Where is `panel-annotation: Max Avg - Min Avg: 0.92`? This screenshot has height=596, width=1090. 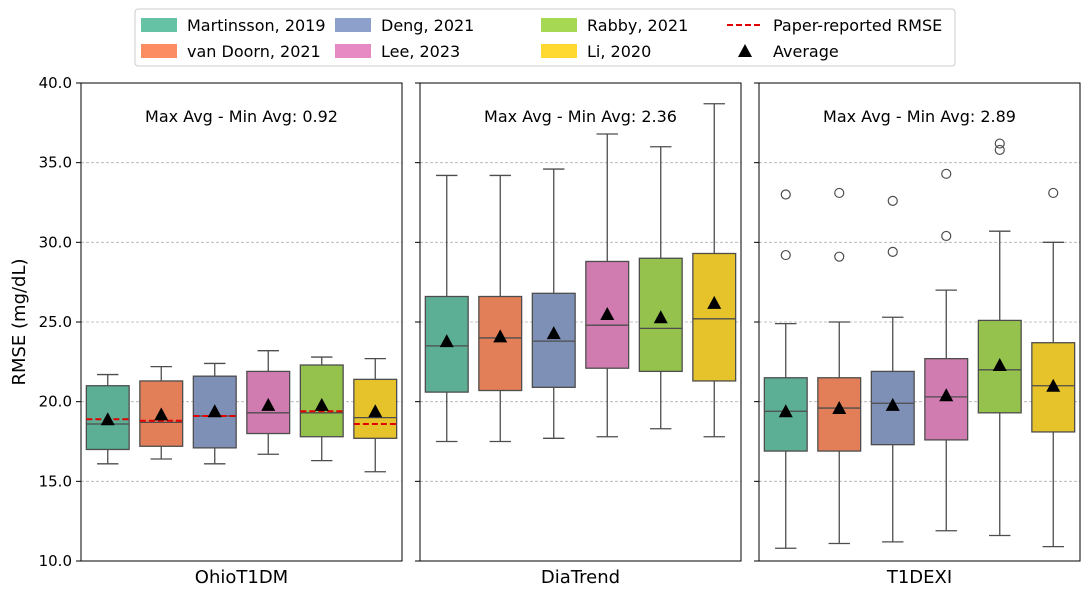 panel-annotation: Max Avg - Min Avg: 0.92 is located at coordinates (241, 116).